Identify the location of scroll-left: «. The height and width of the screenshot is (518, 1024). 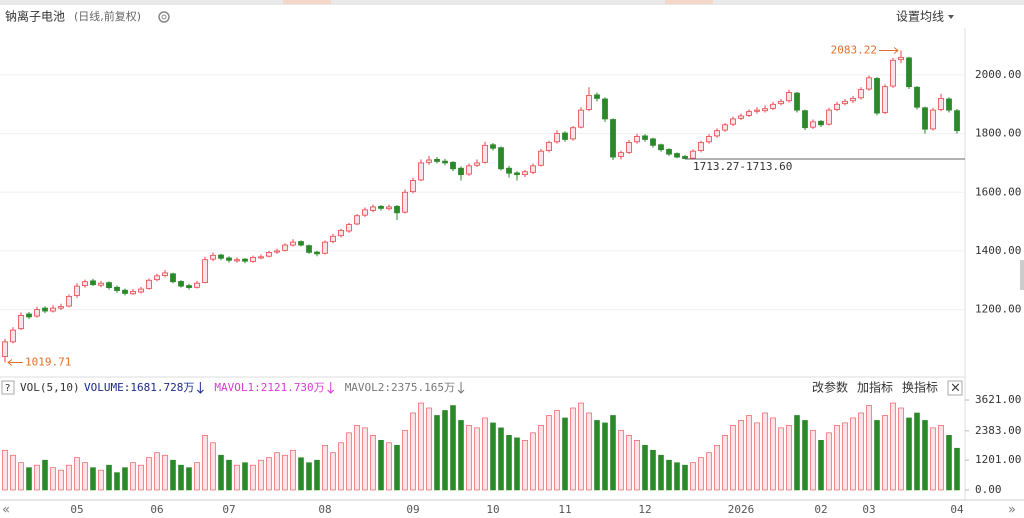
(6, 510).